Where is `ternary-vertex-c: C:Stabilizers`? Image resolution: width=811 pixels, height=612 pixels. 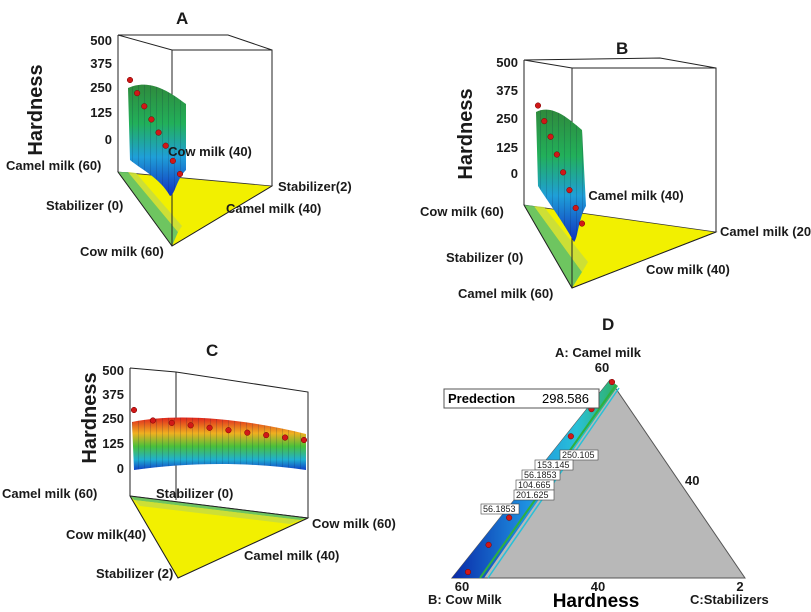 ternary-vertex-c: C:Stabilizers is located at coordinates (729, 599).